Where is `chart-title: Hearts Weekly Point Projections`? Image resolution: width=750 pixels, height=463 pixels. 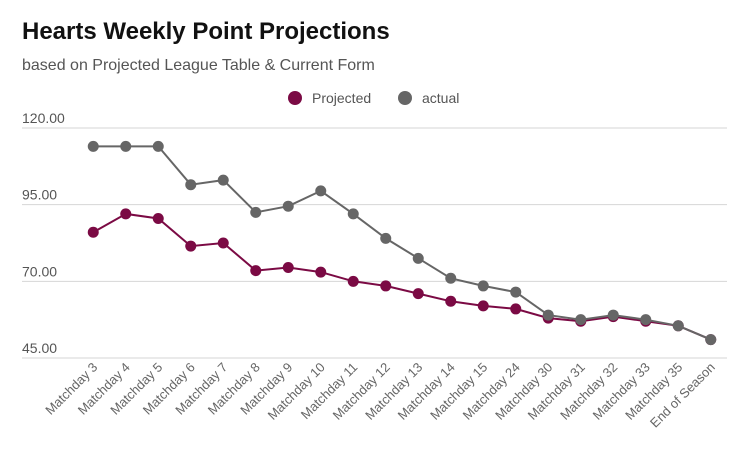
chart-title: Hearts Weekly Point Projections is located at coordinates (206, 31).